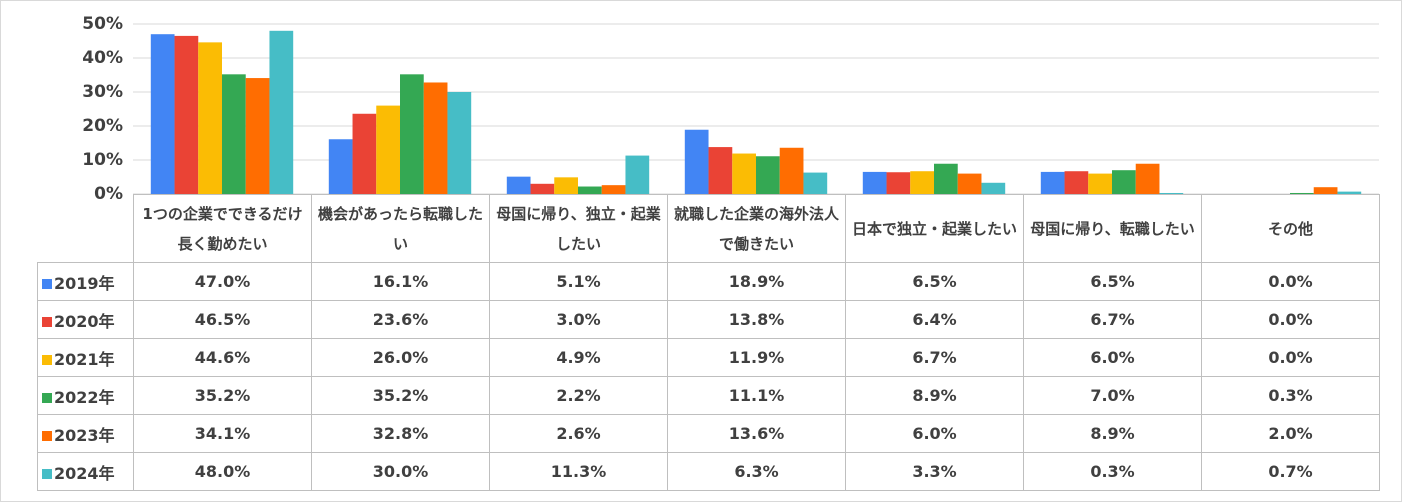 This screenshot has height=502, width=1402. I want to click on value-cell: 30.0%, so click(400, 471).